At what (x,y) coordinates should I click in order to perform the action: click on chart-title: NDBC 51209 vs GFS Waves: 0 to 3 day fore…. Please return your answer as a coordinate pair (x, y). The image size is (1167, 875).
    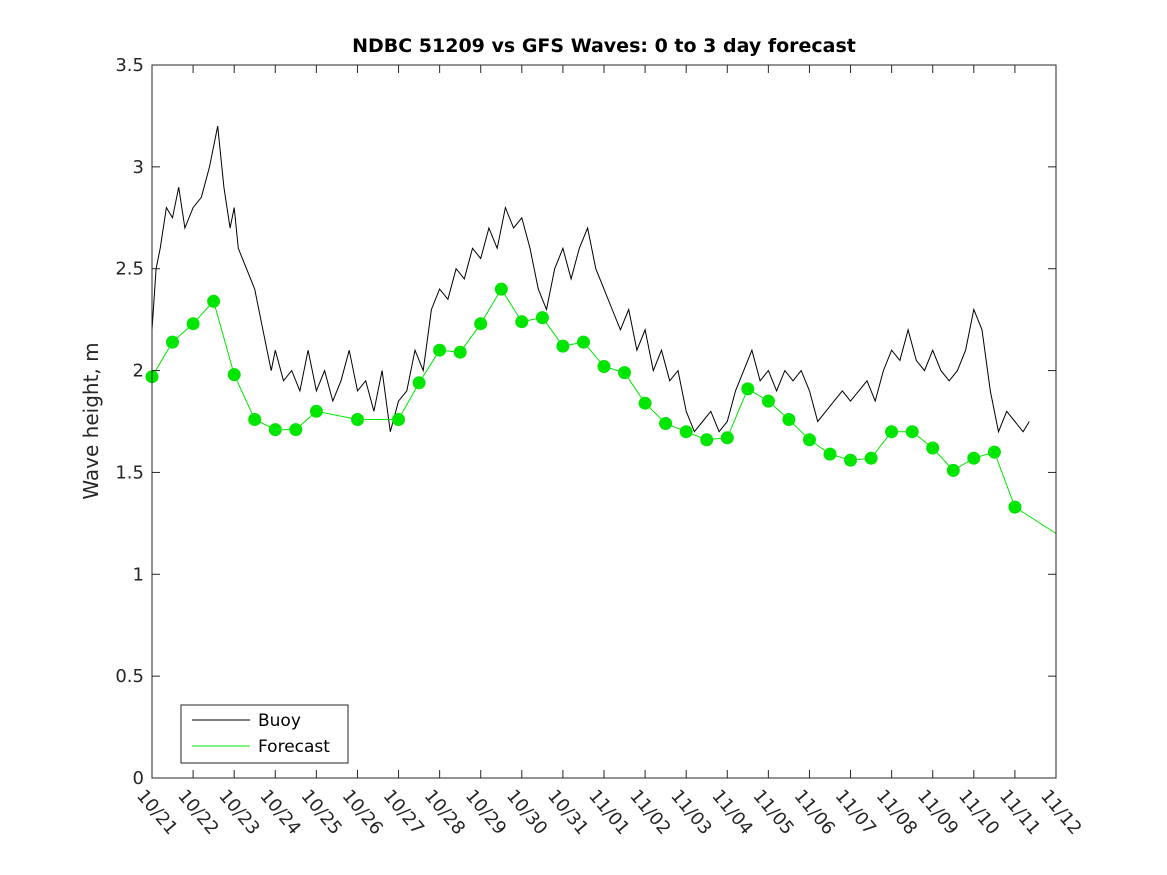
    Looking at the image, I should click on (604, 46).